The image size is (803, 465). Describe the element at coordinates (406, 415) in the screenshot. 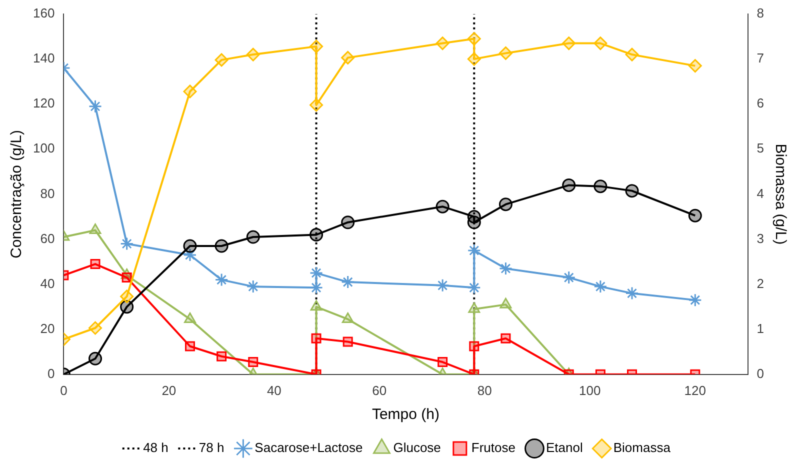

I see `x-axis-title: Tempo (h)` at that location.